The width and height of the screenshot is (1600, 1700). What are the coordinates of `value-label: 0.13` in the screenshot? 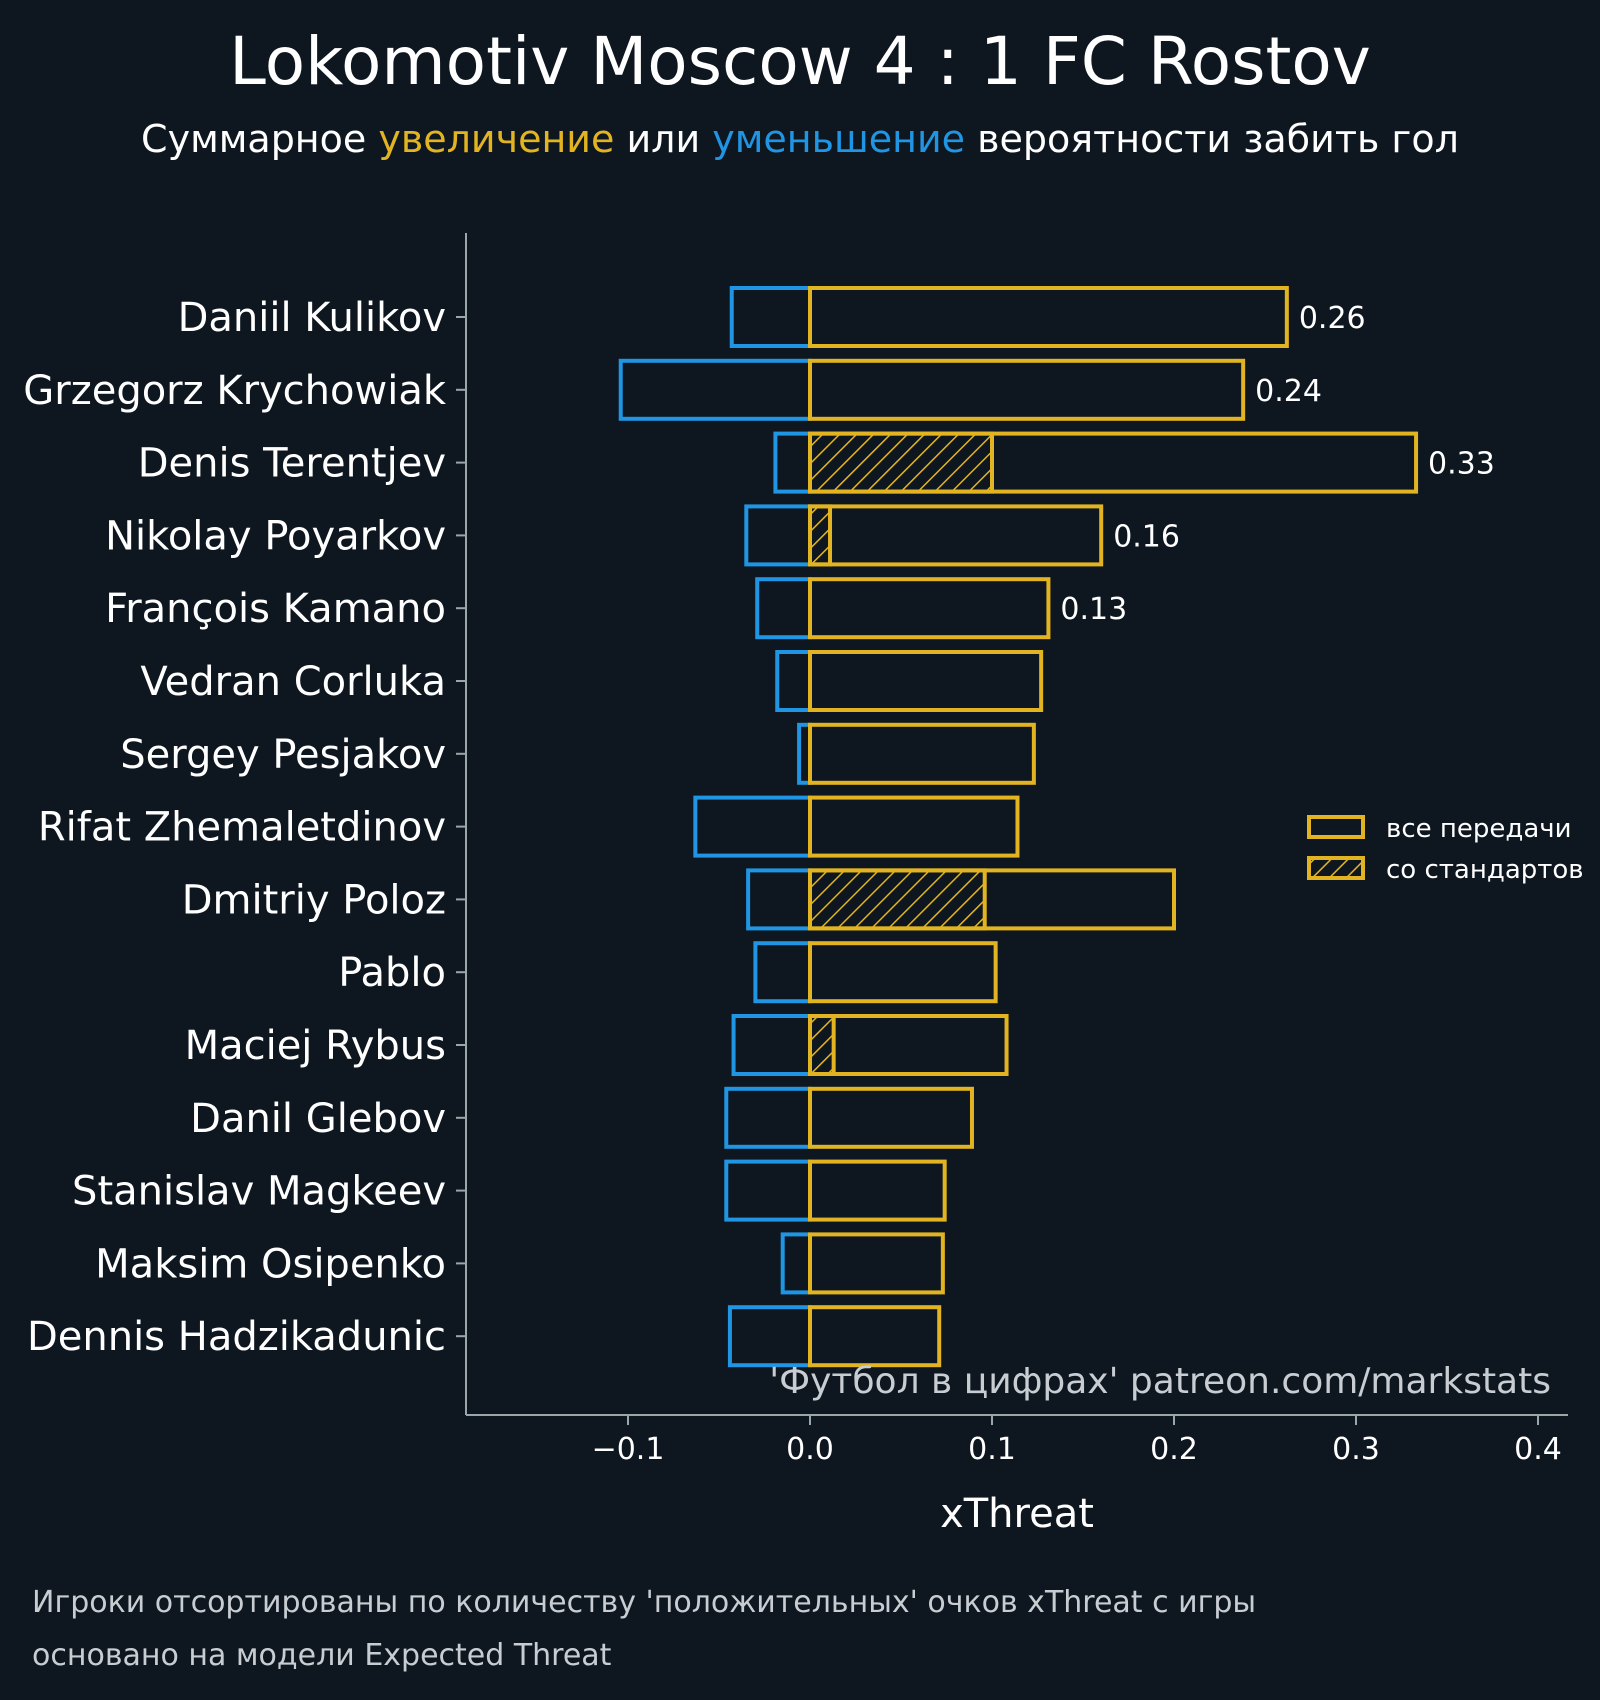 It's located at (1093, 609).